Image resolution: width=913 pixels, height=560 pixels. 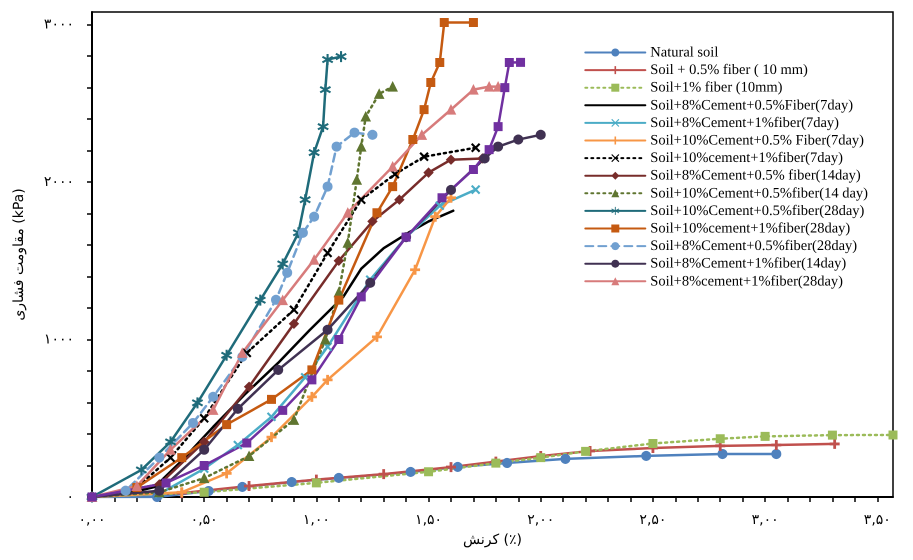 What do you see at coordinates (748, 264) in the screenshot?
I see `legend-label: Soil+8%Cement+1%fiber(14day)` at bounding box center [748, 264].